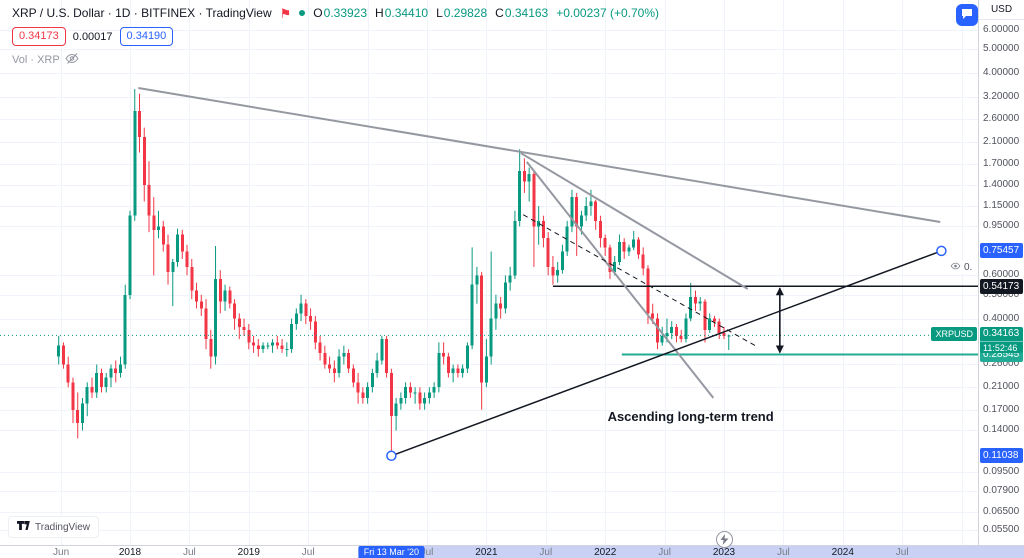 Image resolution: width=1024 pixels, height=558 pixels. I want to click on tradingview-watermark: TradingView, so click(54, 527).